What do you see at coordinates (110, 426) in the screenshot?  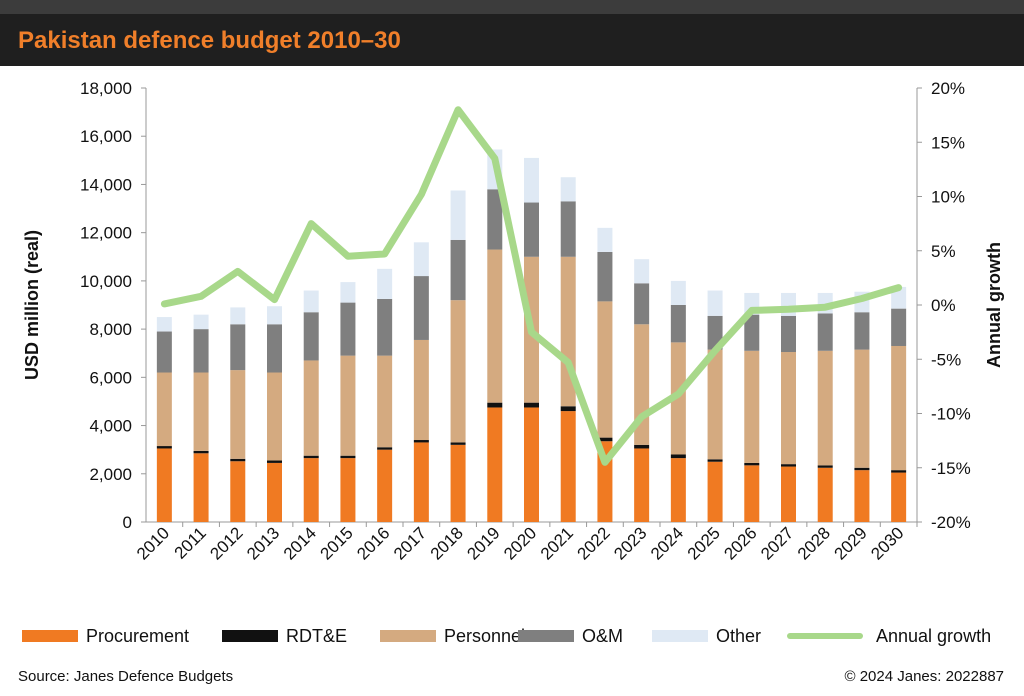 I see `y-tick-label: 4,000` at bounding box center [110, 426].